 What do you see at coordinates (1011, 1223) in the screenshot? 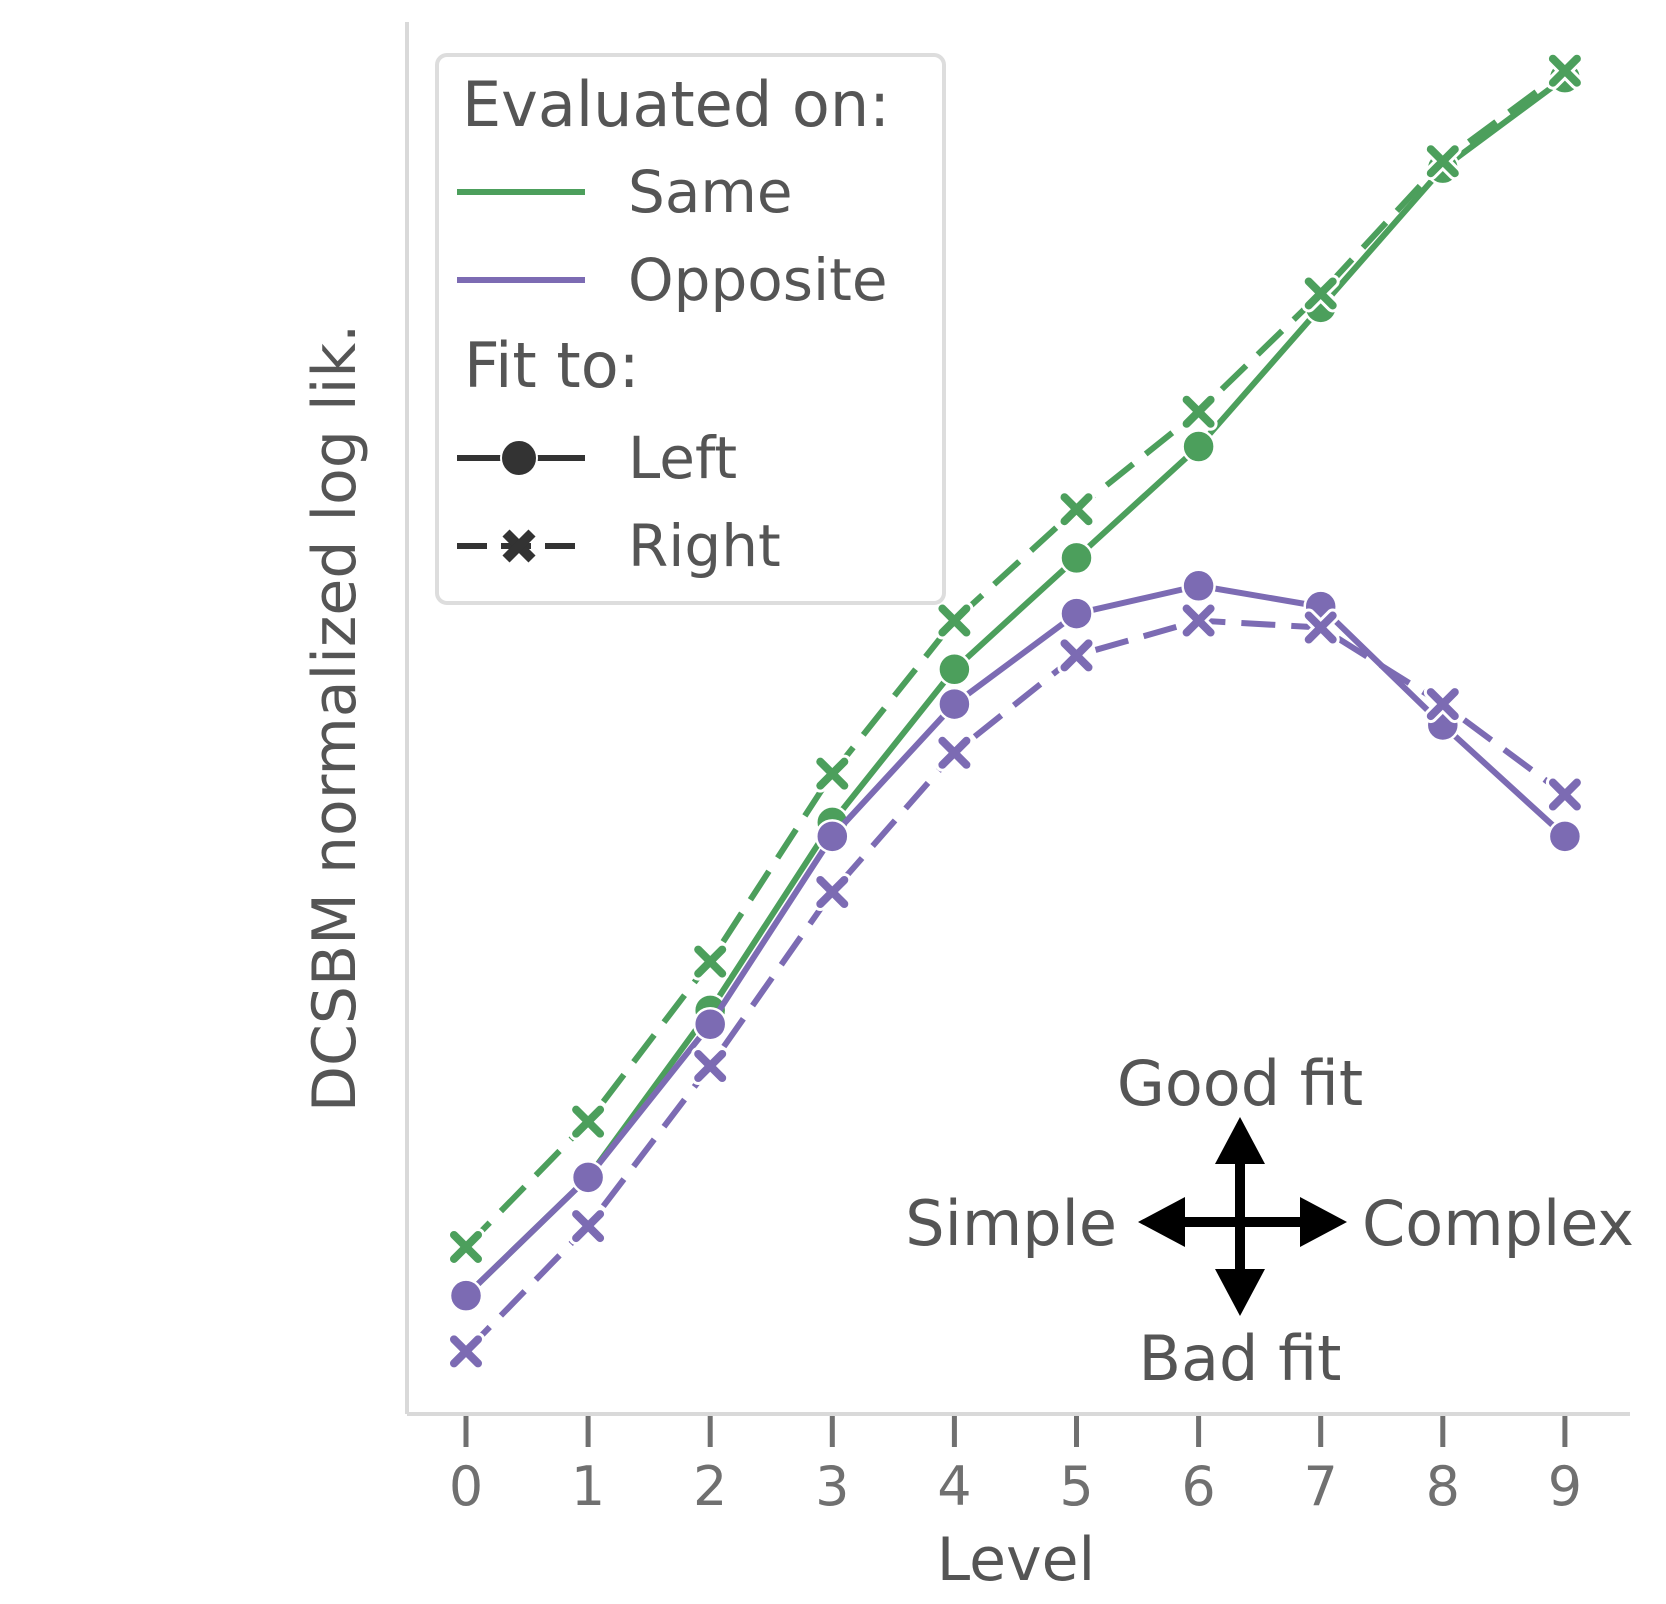
I see `annotation-simple: Simple` at bounding box center [1011, 1223].